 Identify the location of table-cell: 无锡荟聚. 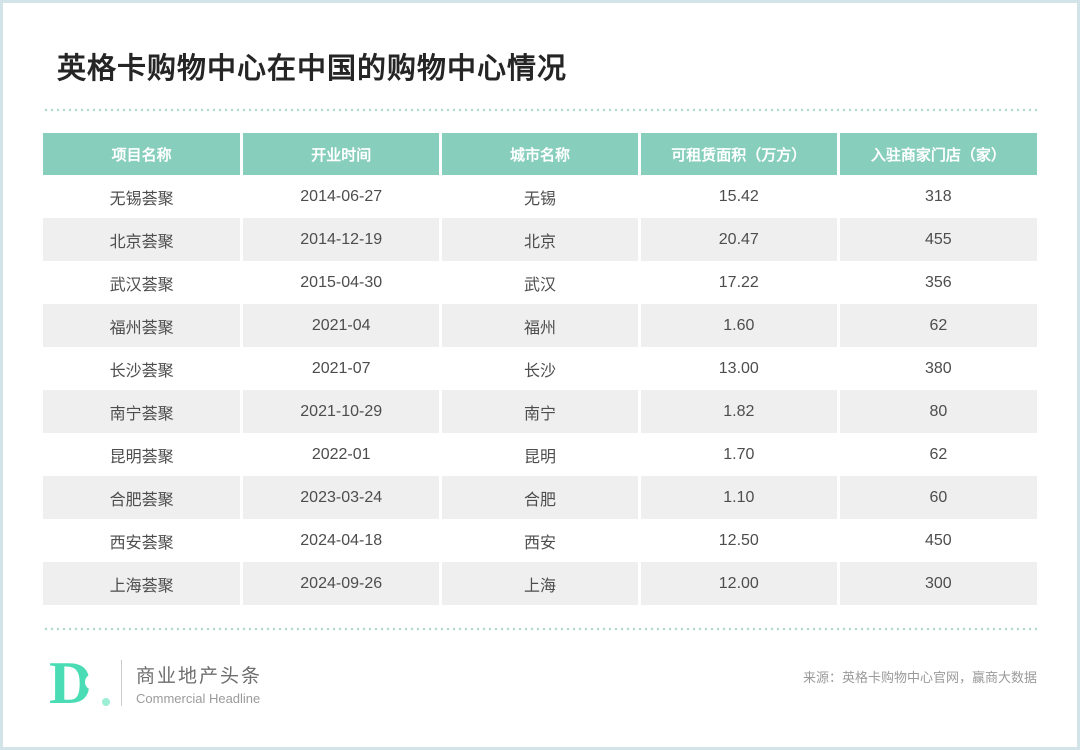
(143, 196).